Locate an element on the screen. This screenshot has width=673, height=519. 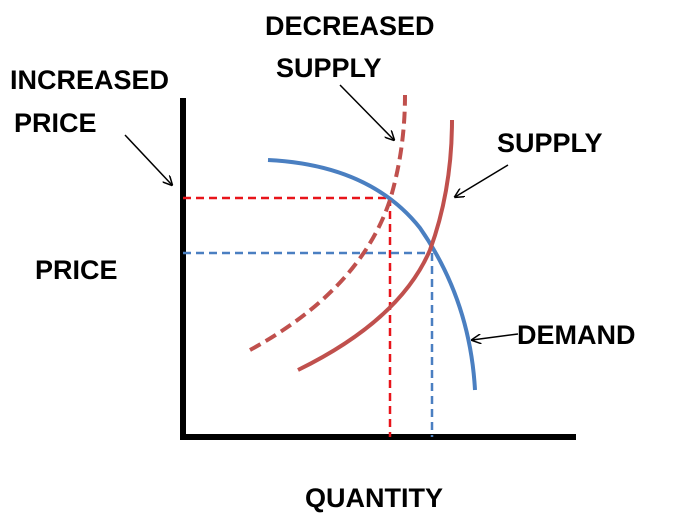
demand-curve is located at coordinates (372, 274).